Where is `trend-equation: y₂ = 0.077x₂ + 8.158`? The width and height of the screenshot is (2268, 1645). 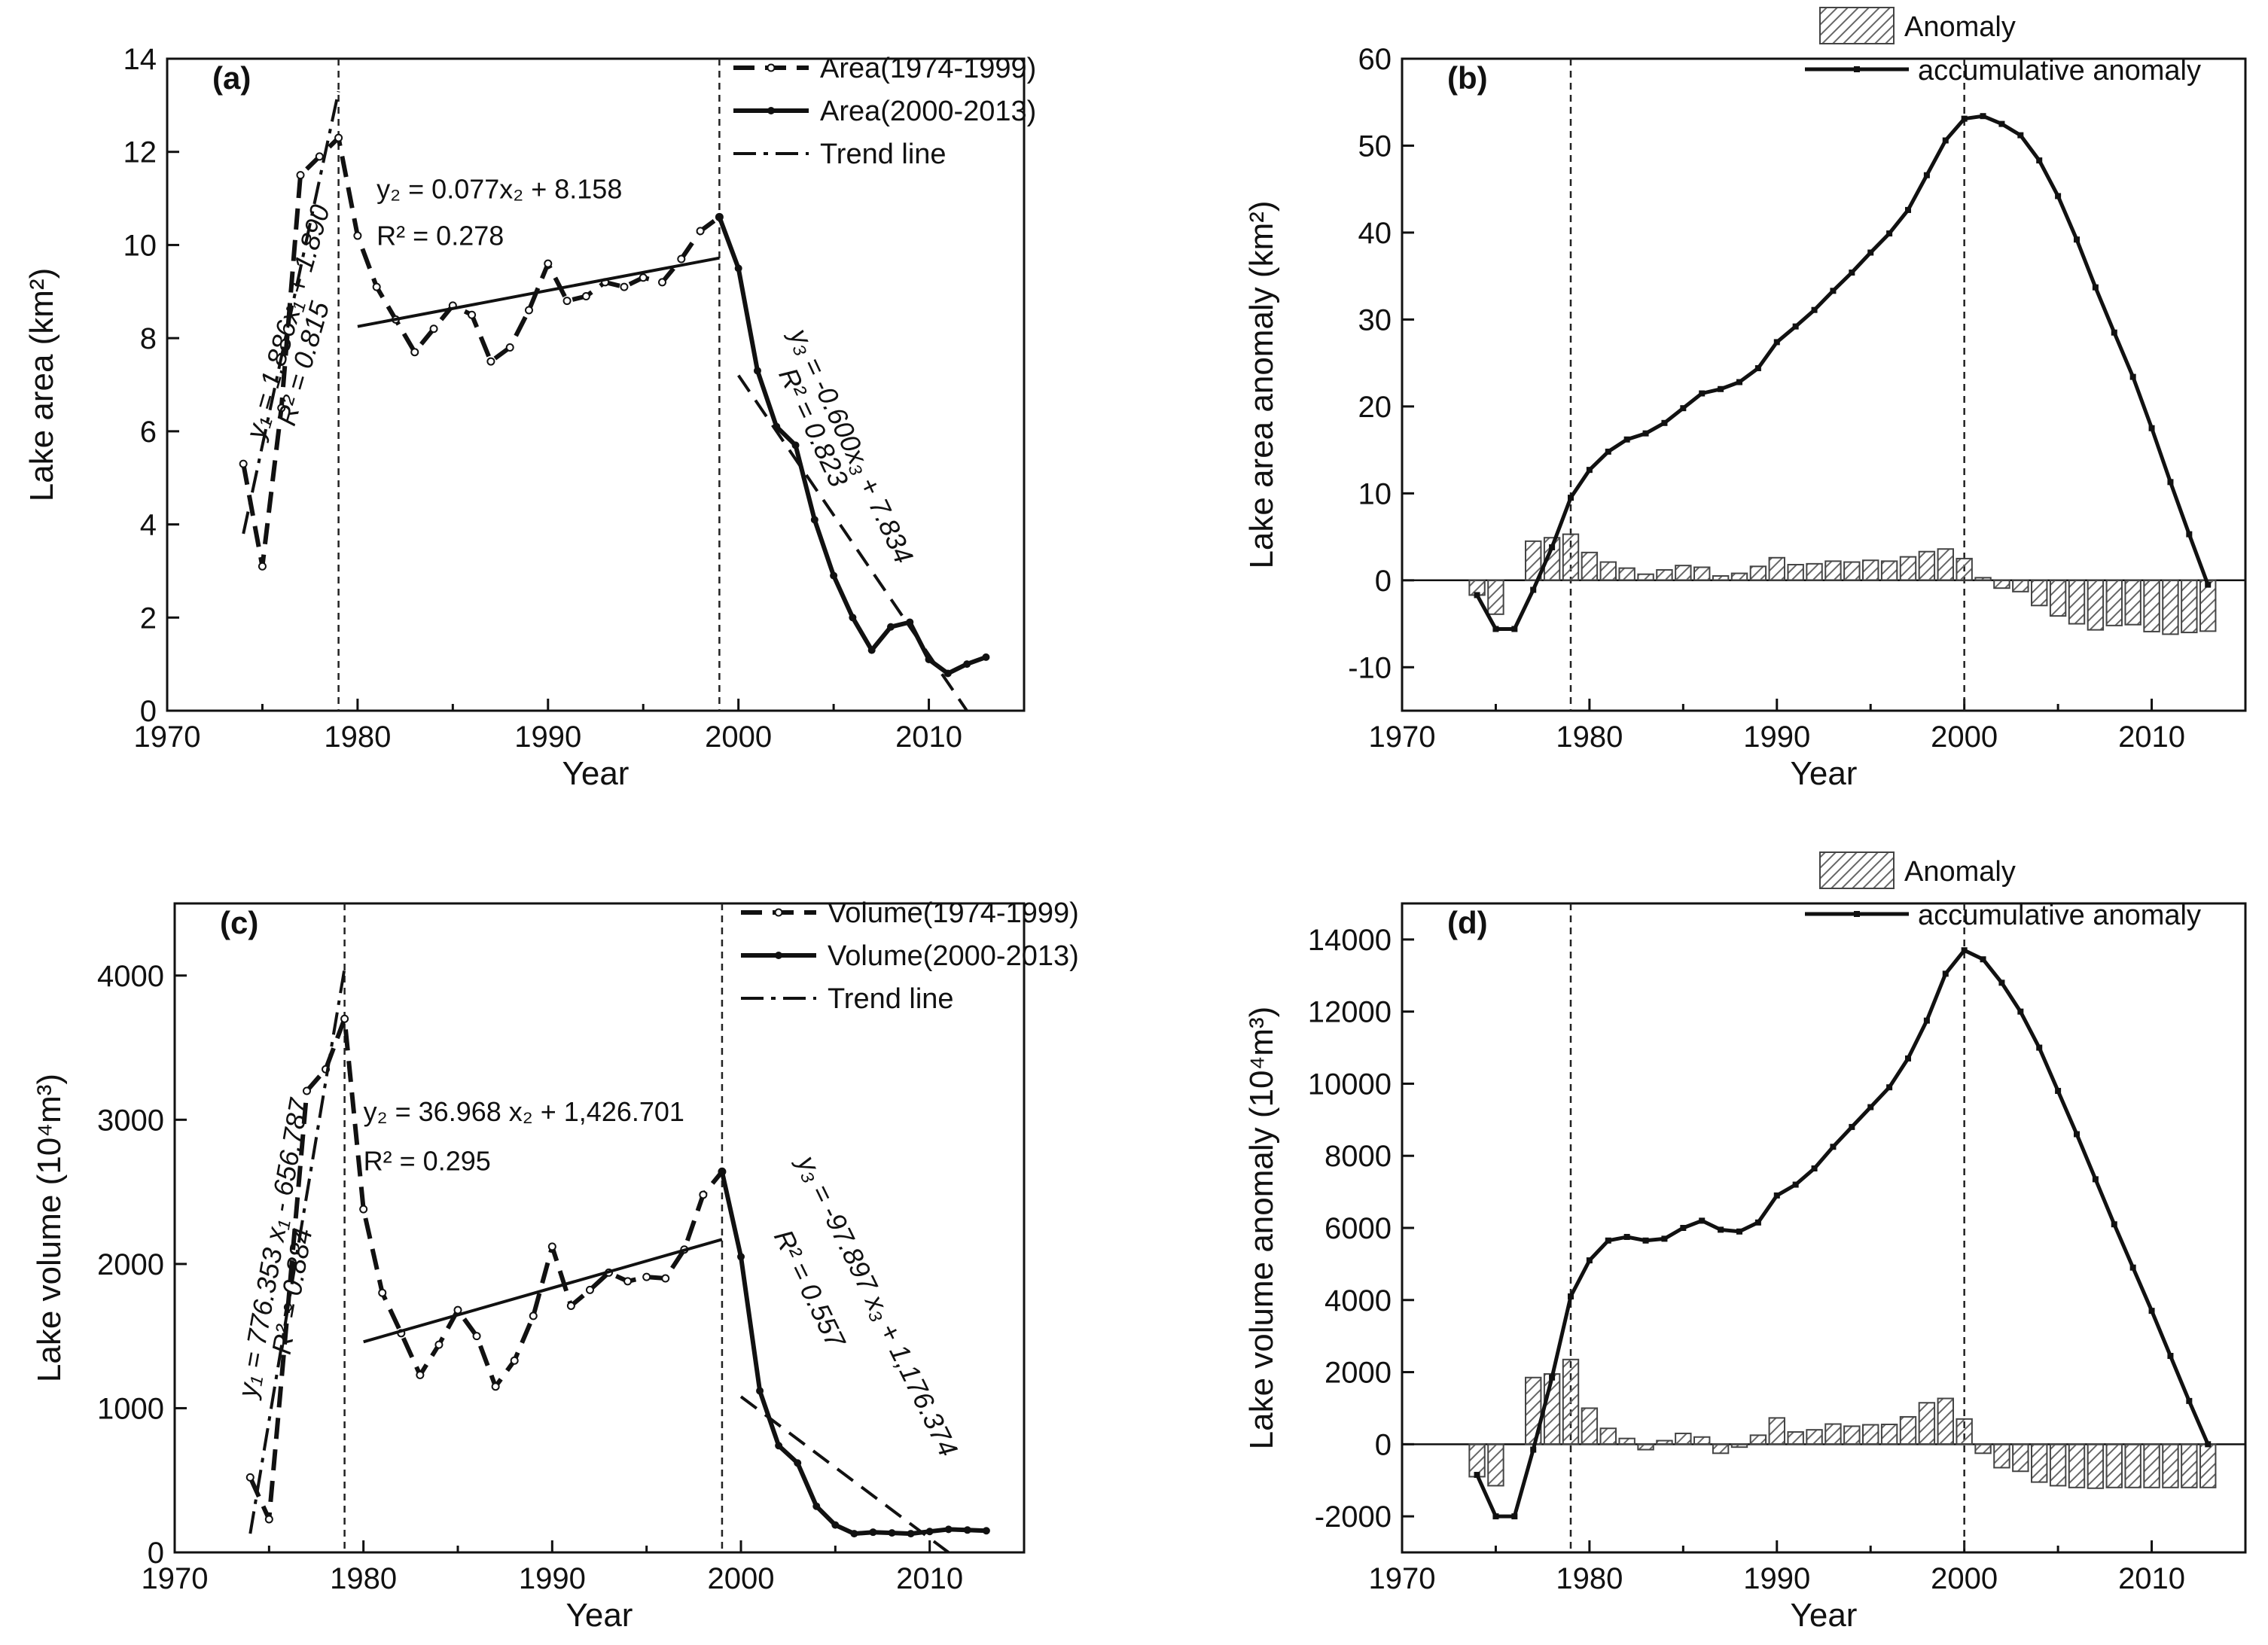
trend-equation: y₂ = 0.077x₂ + 8.158 is located at coordinates (499, 189).